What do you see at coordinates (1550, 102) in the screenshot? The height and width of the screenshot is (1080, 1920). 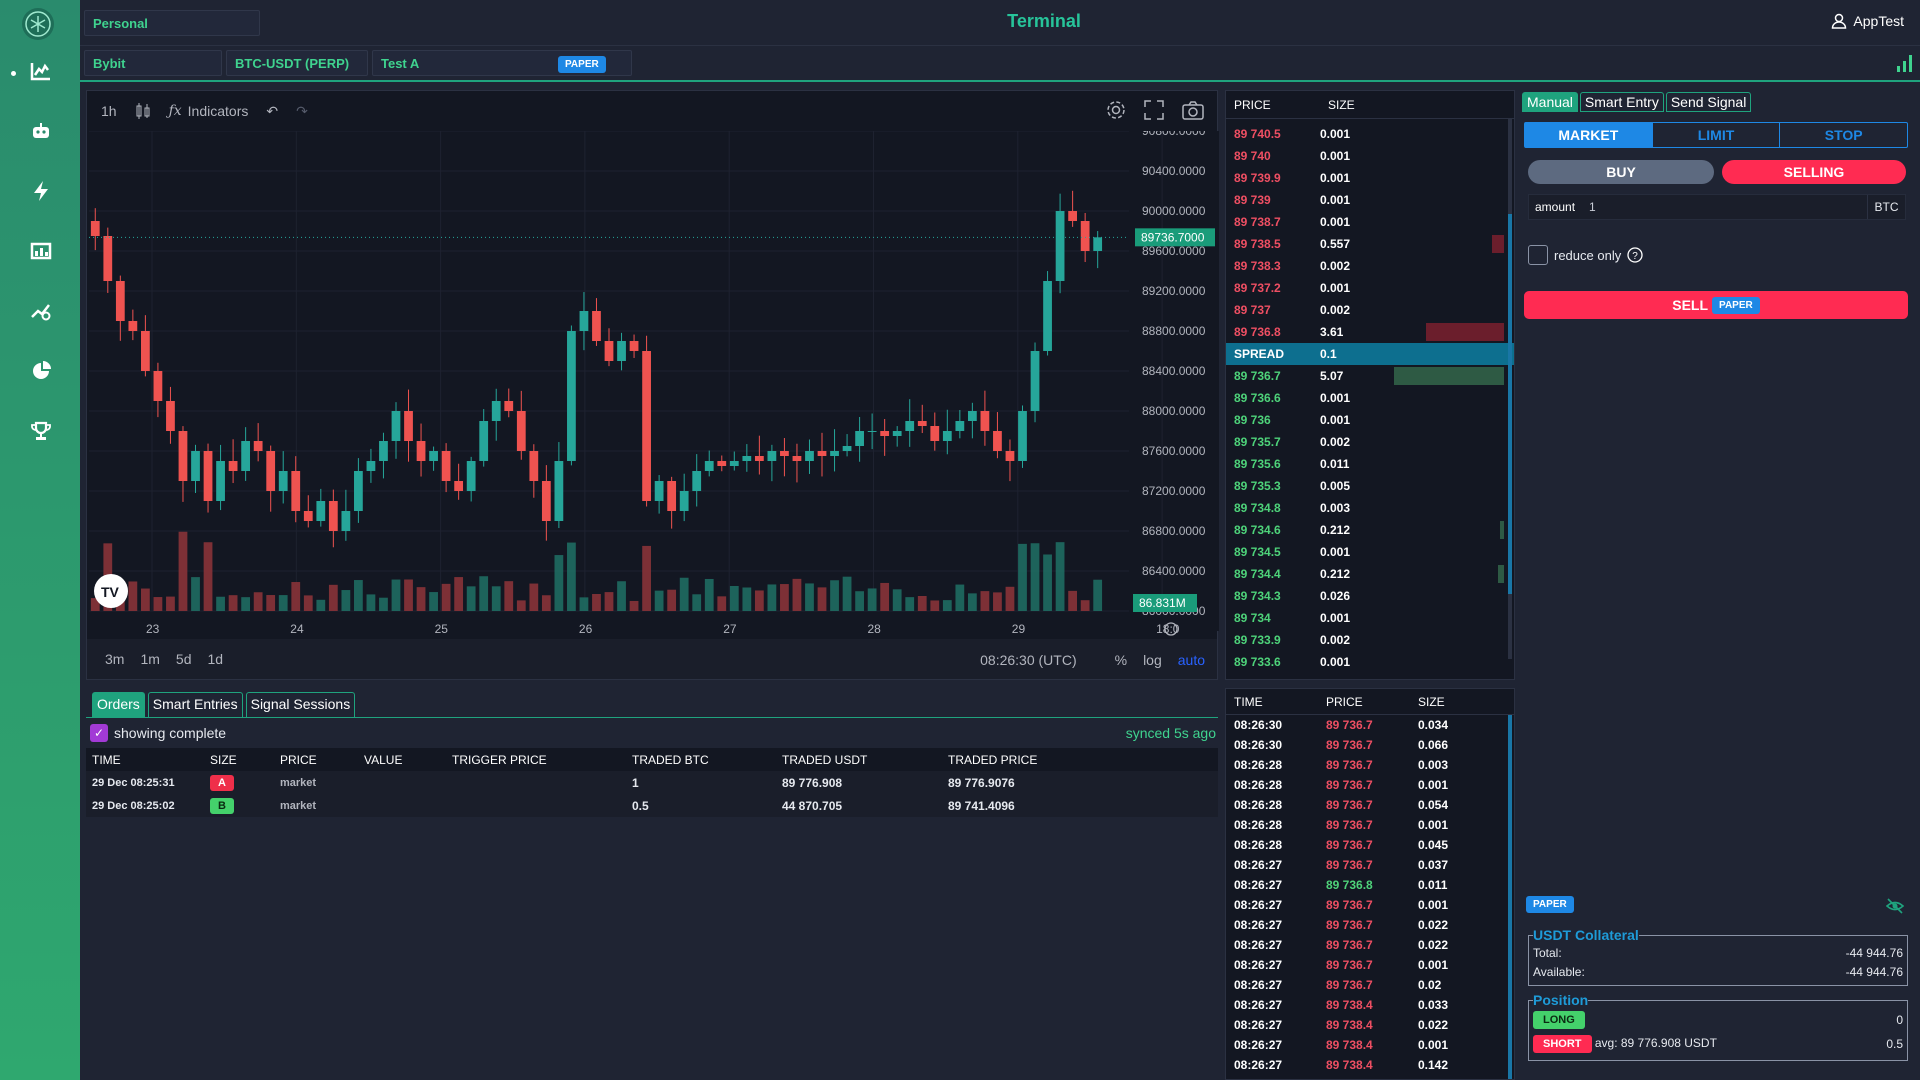 I see `tab-manual: Manual` at bounding box center [1550, 102].